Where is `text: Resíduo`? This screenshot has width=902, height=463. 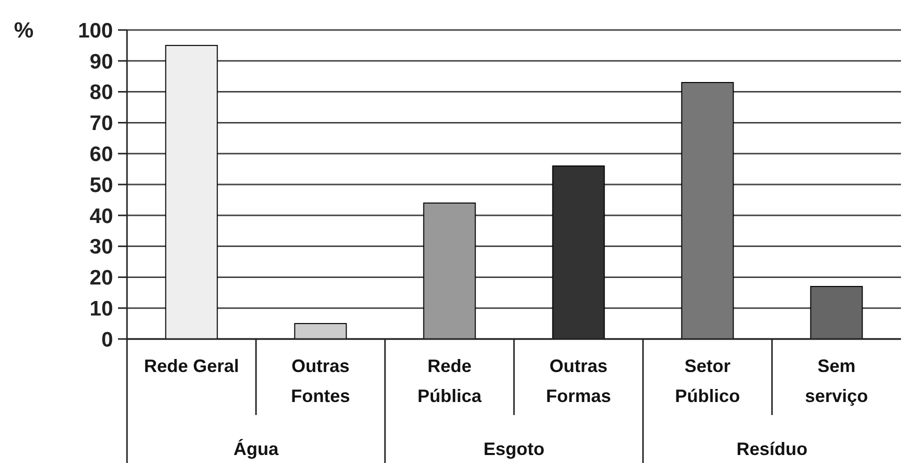
text: Resíduo is located at coordinates (772, 449).